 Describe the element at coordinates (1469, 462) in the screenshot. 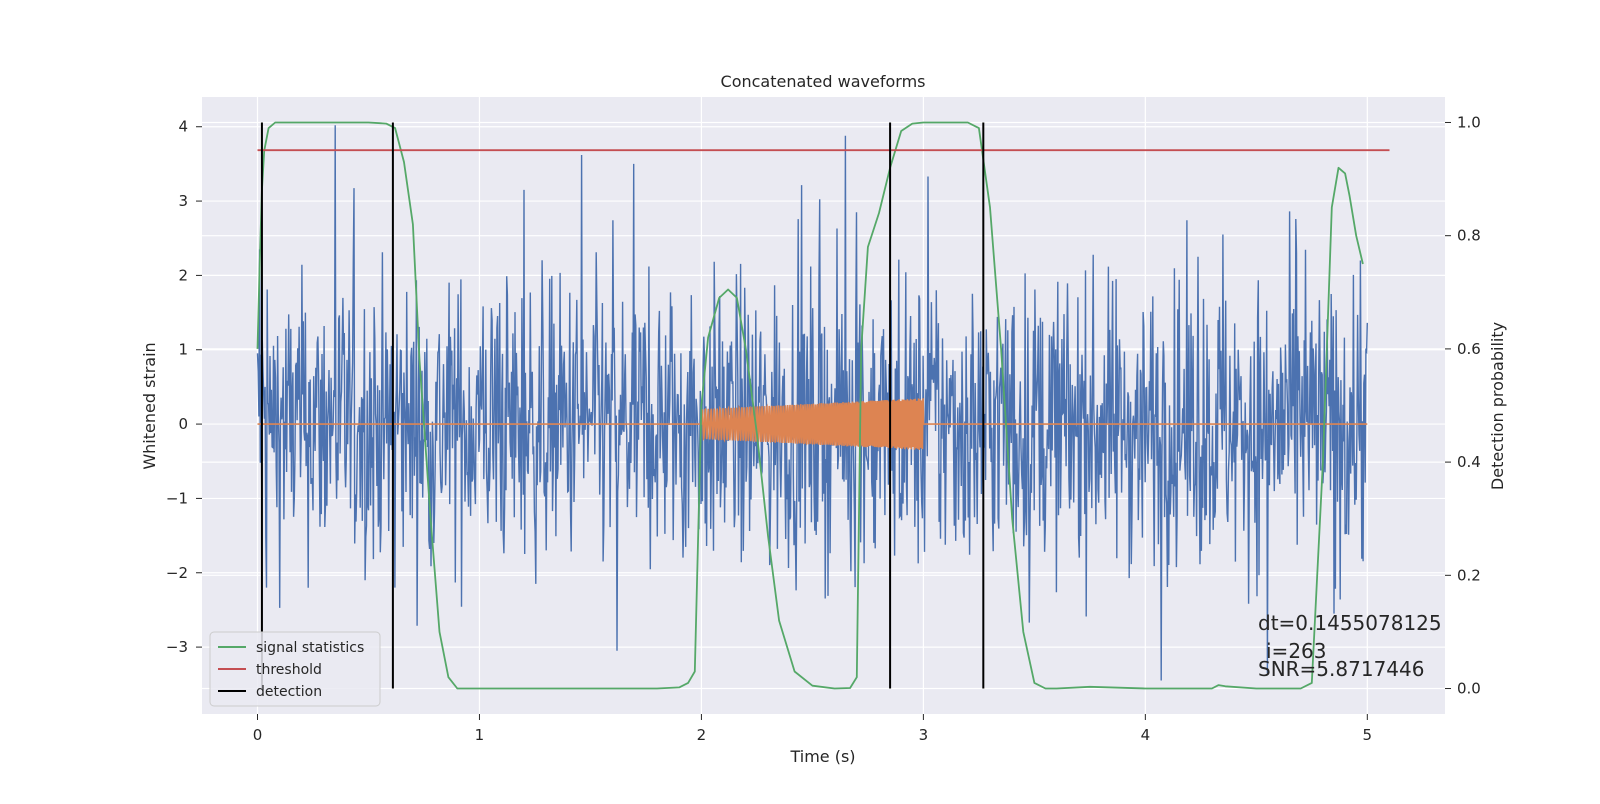

I see `y2-tick-label: 0.4` at that location.